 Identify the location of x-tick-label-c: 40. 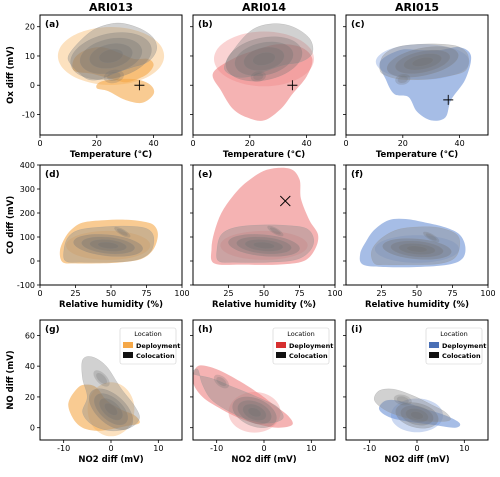
(460, 143).